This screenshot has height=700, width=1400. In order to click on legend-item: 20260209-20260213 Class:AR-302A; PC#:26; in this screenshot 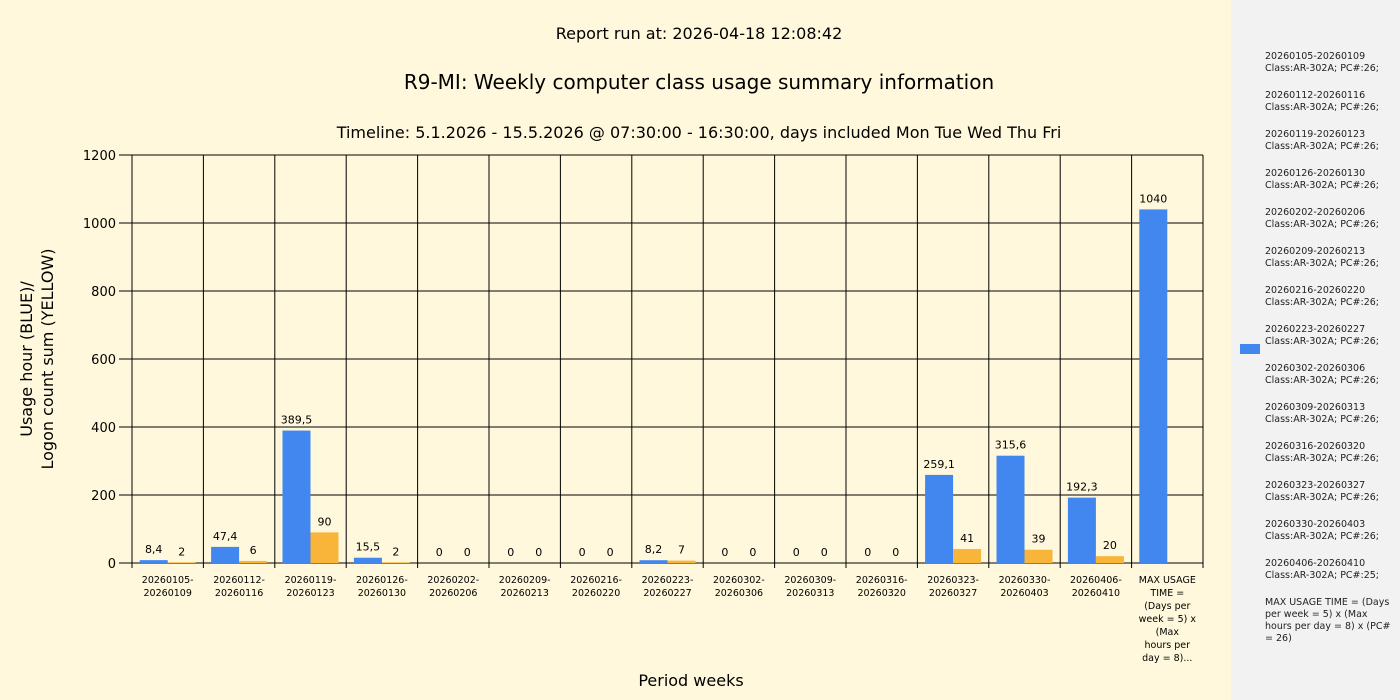, I will do `click(1331, 258)`.